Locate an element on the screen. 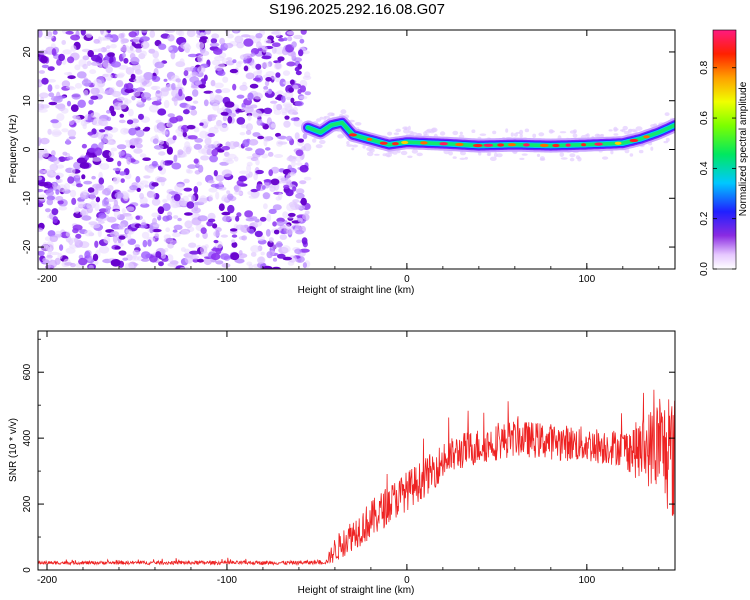  snr-y-label: SNR (10 * v/v) is located at coordinates (13, 450).